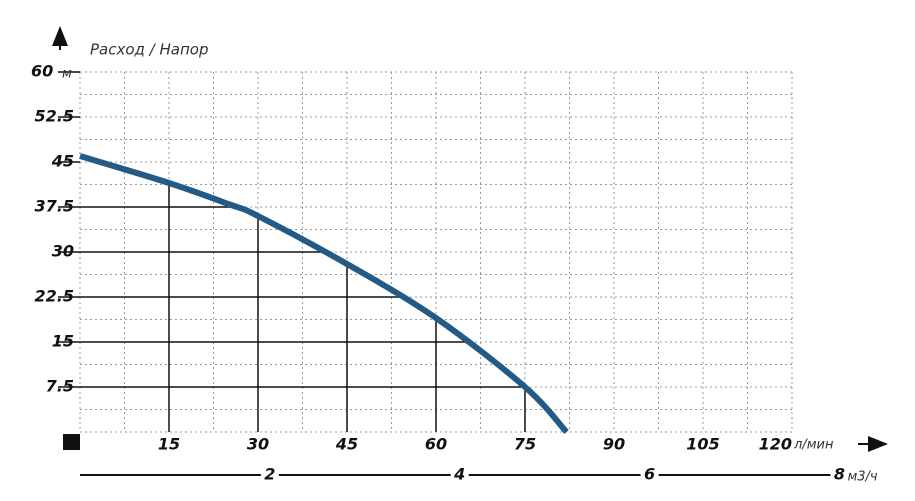 The image size is (915, 501). I want to click on x2-tick-label: 4, so click(459, 474).